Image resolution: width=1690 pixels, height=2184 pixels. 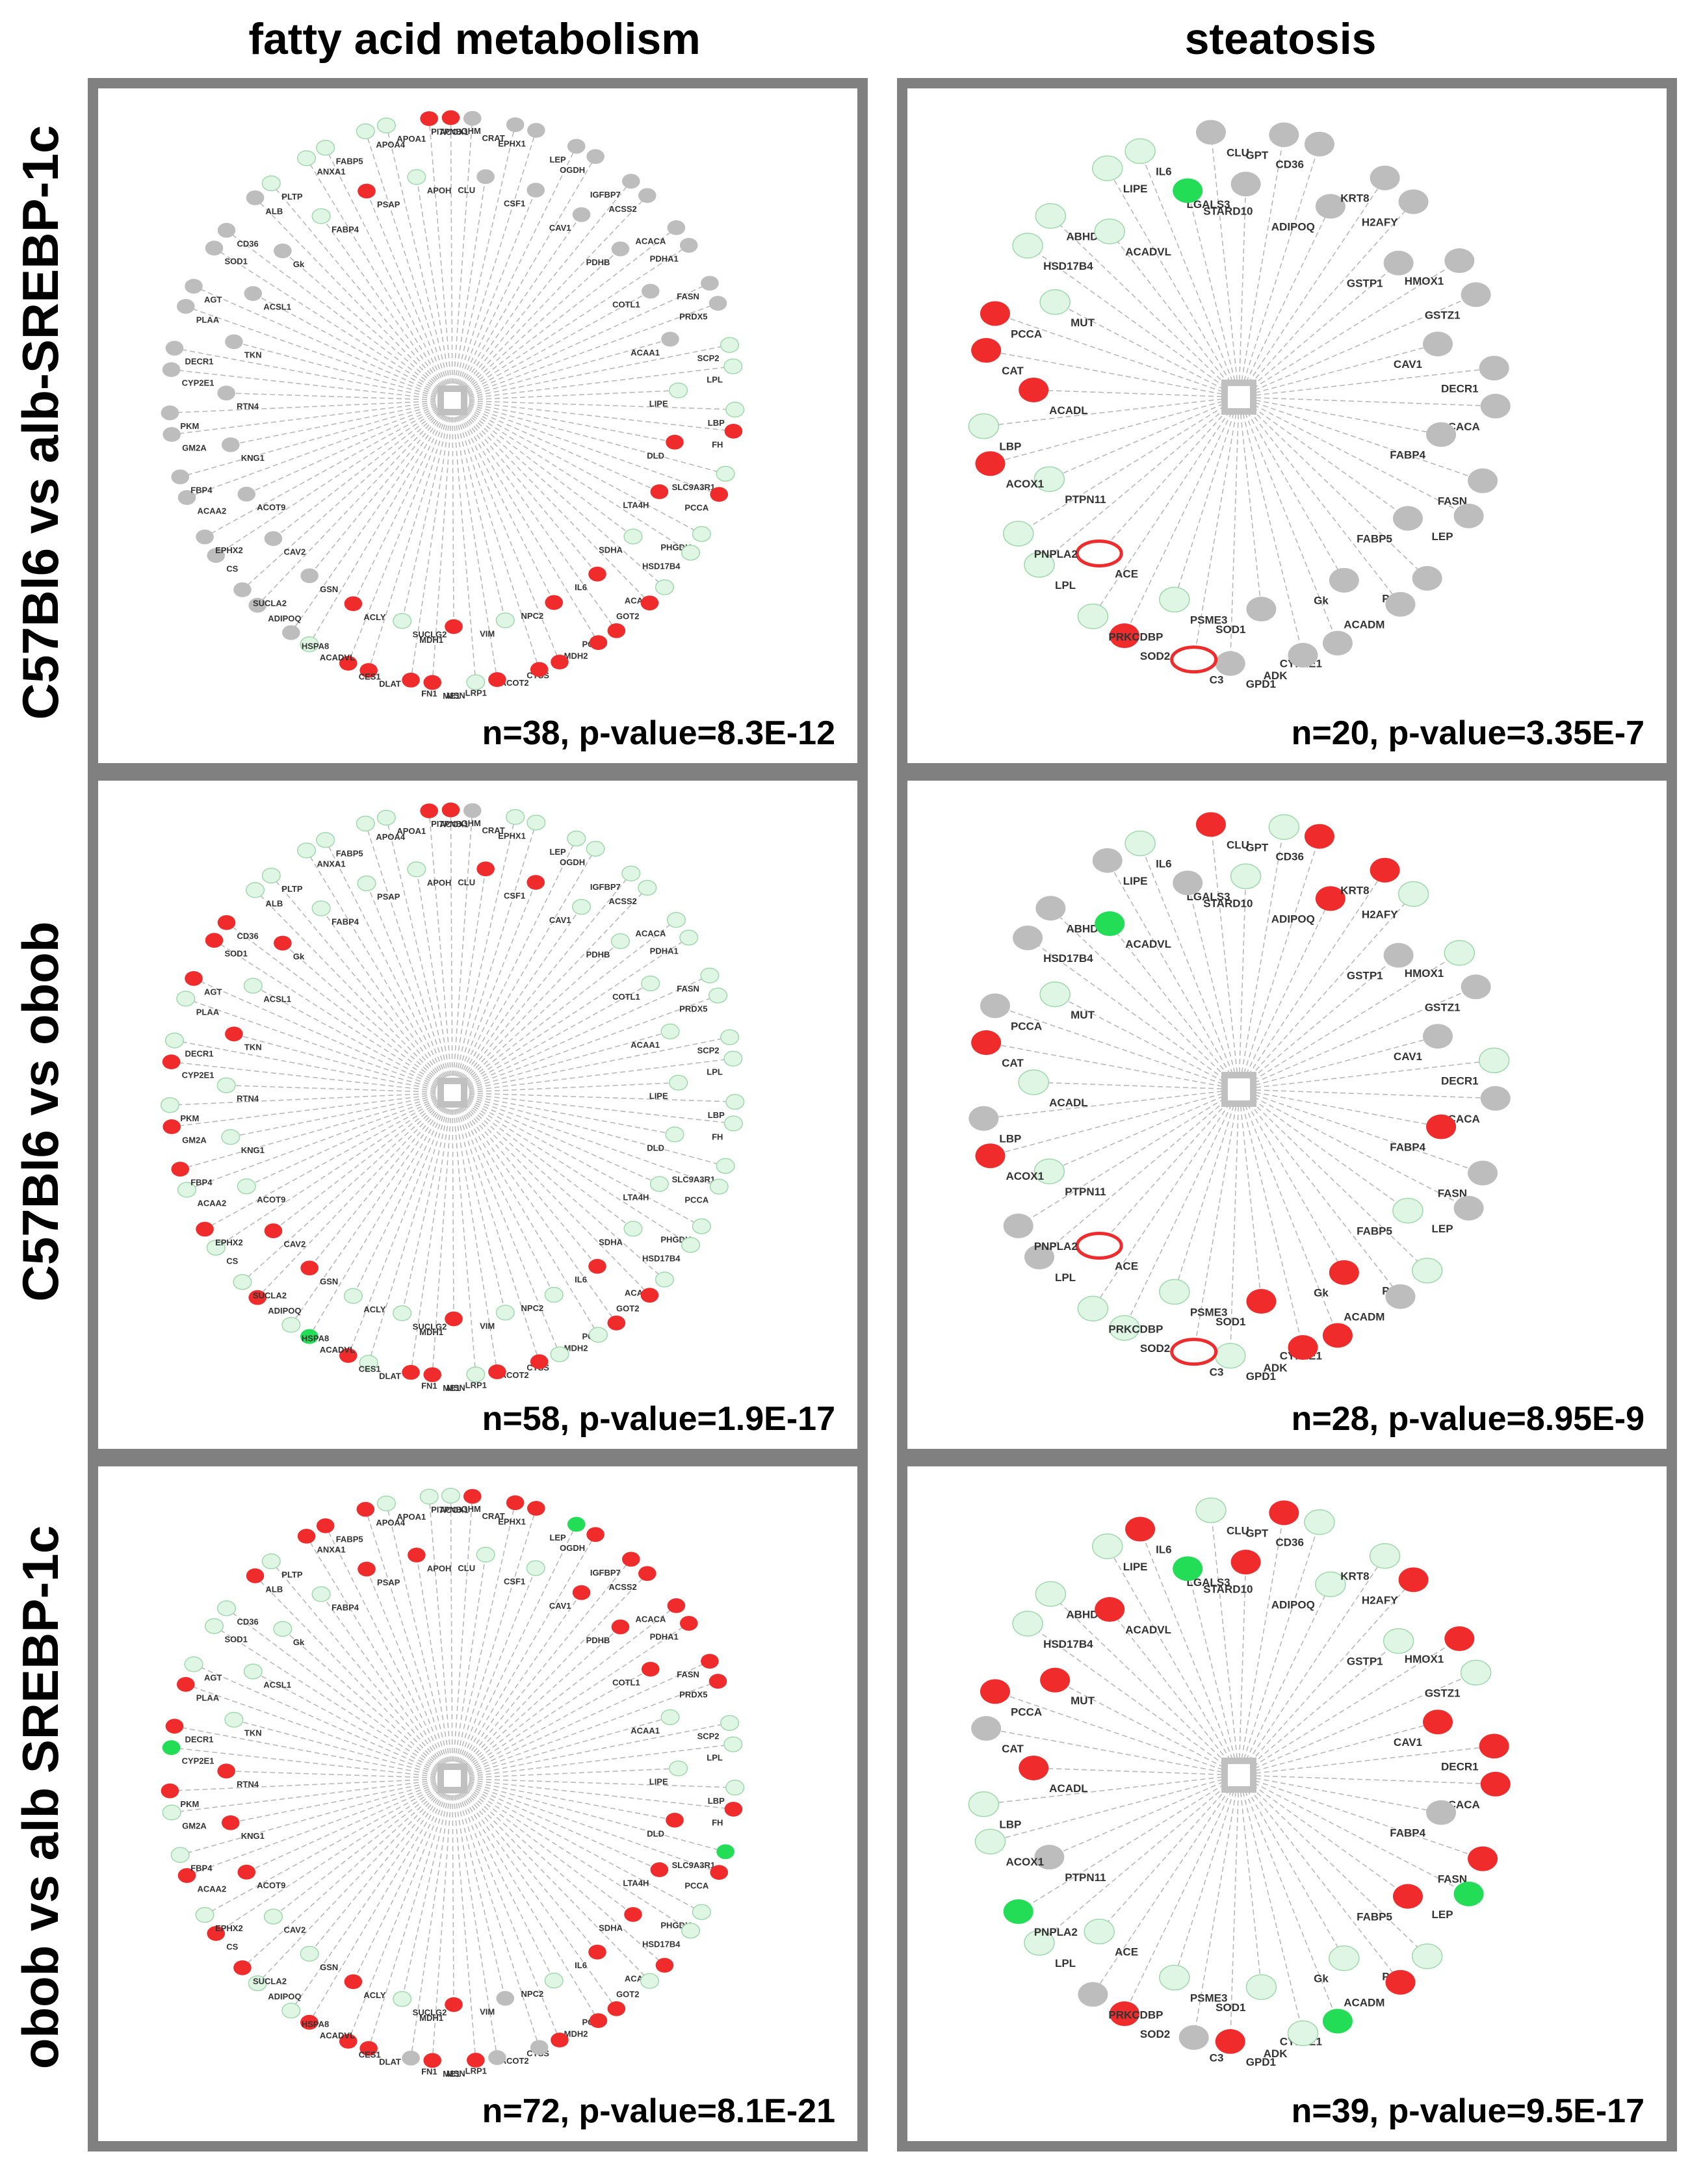 What do you see at coordinates (401, 1509) in the screenshot?
I see `gene-node-apoa1: APOA1` at bounding box center [401, 1509].